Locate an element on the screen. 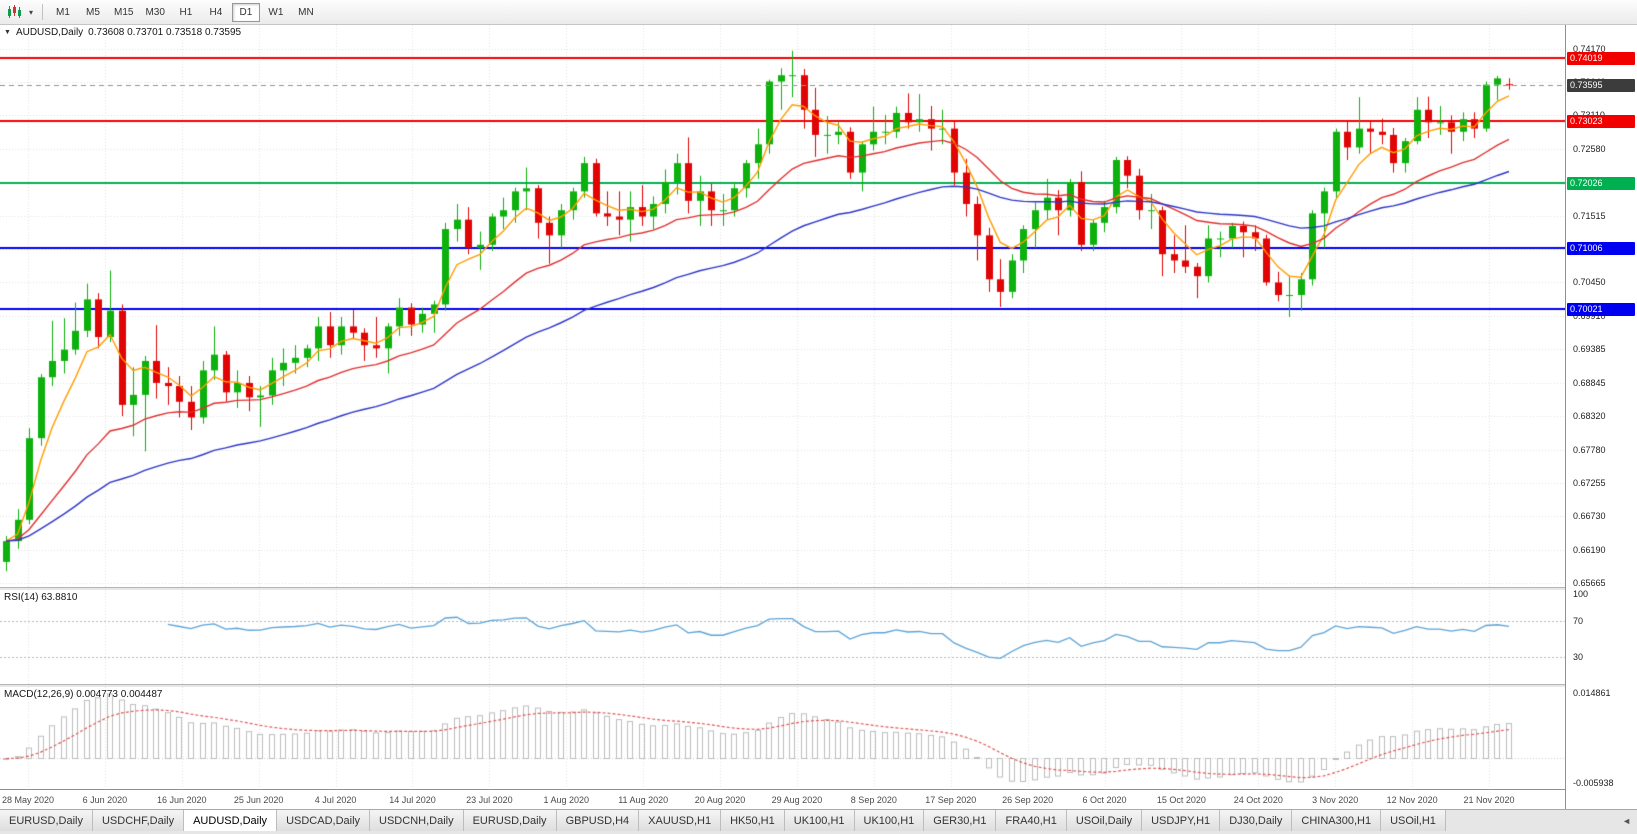 Image resolution: width=1637 pixels, height=834 pixels. price-axis-tick: 0.71515 is located at coordinates (1589, 215).